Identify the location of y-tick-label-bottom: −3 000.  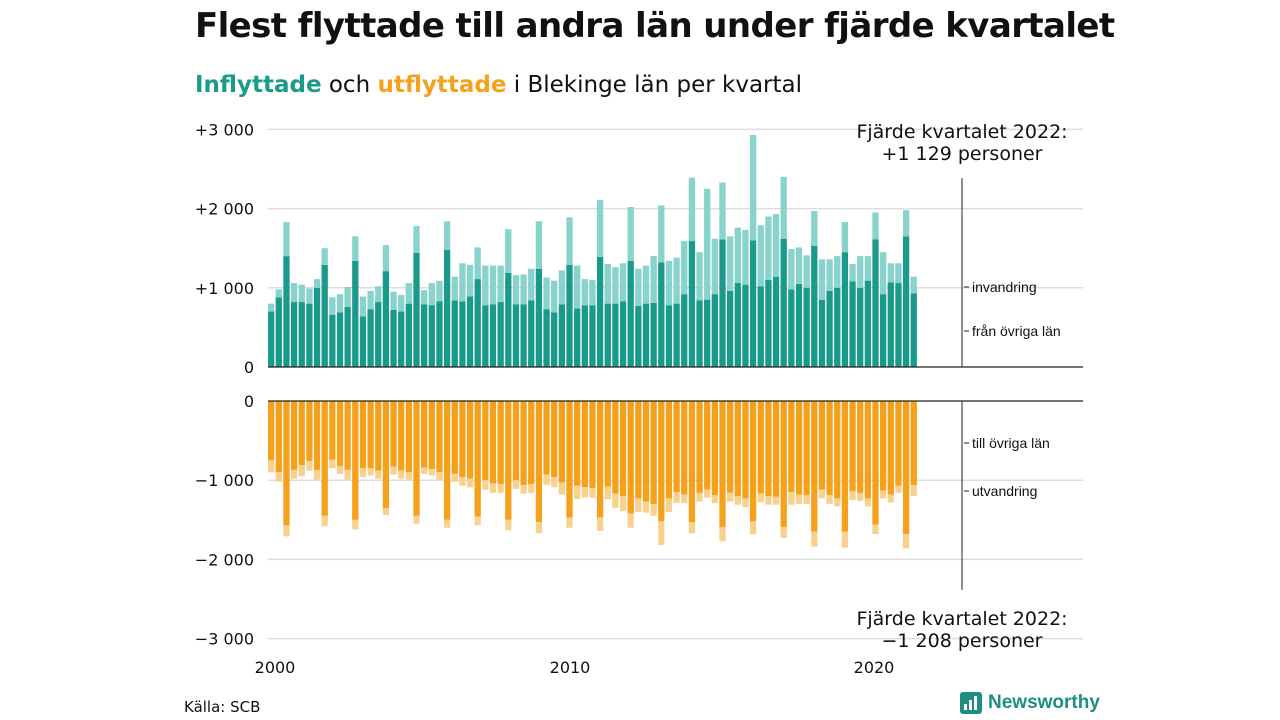
(224, 639).